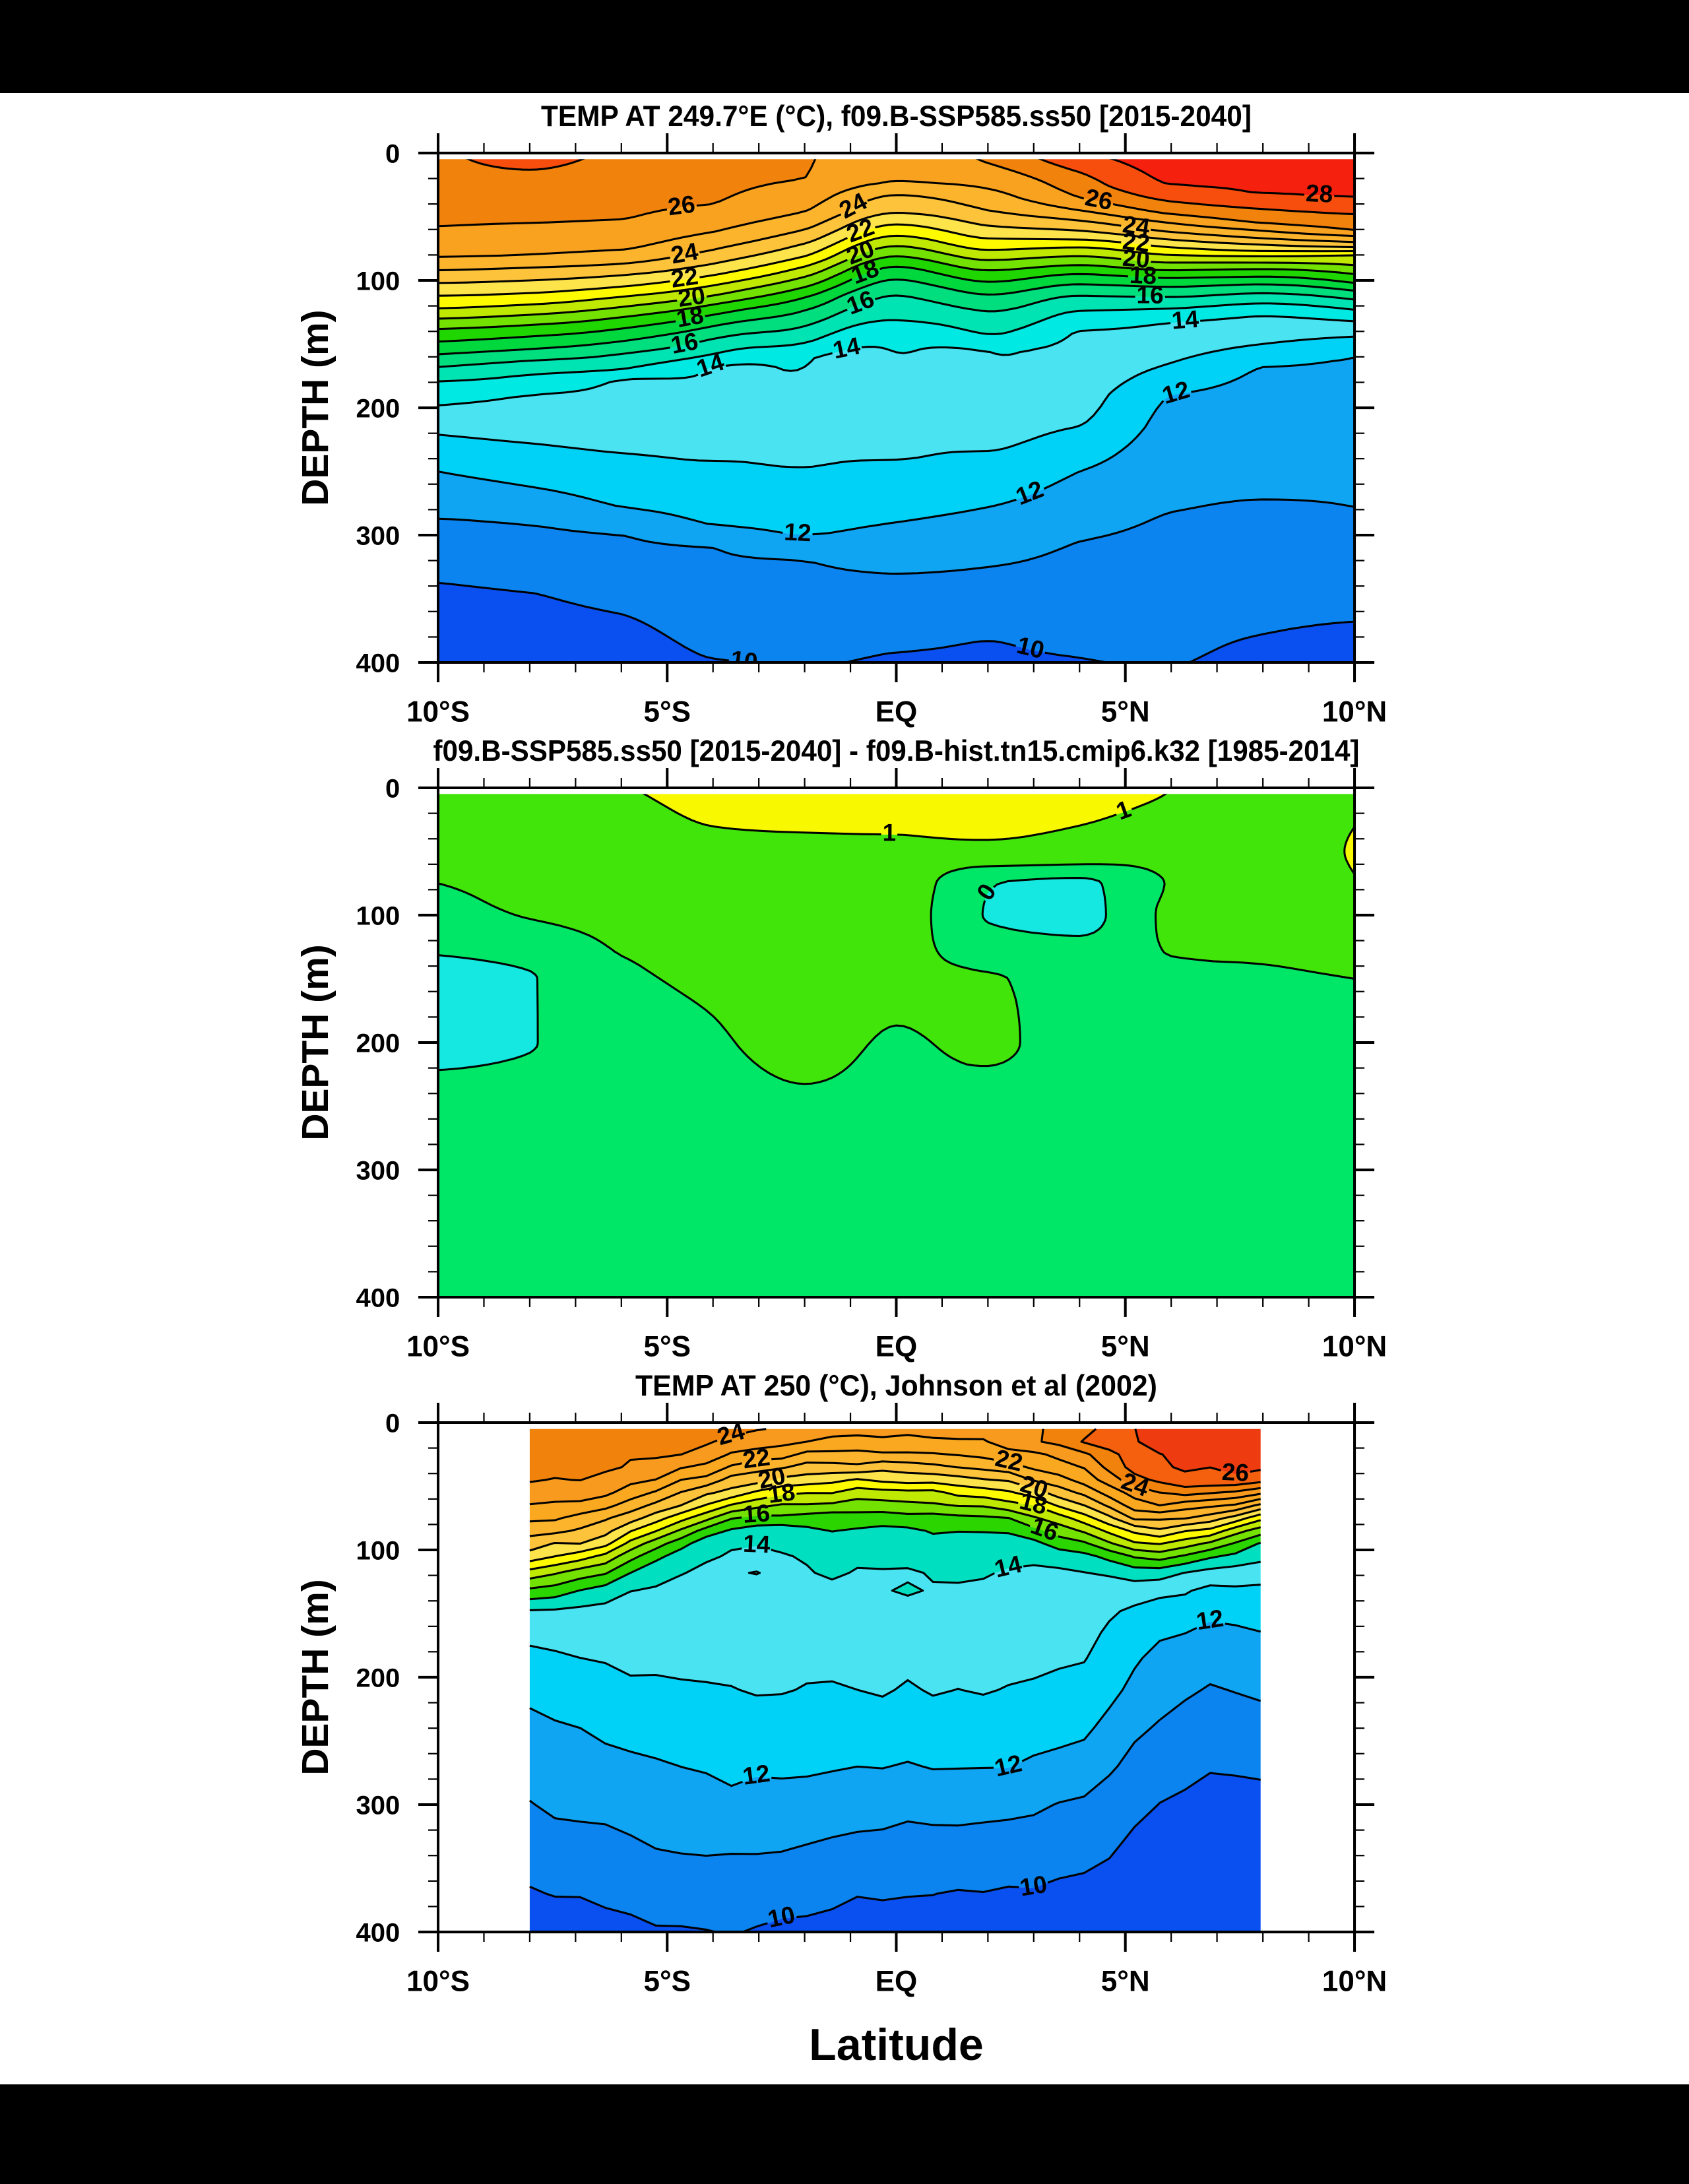 The width and height of the screenshot is (1689, 2184). Describe the element at coordinates (897, 2045) in the screenshot. I see `svg-text: Latitude` at that location.